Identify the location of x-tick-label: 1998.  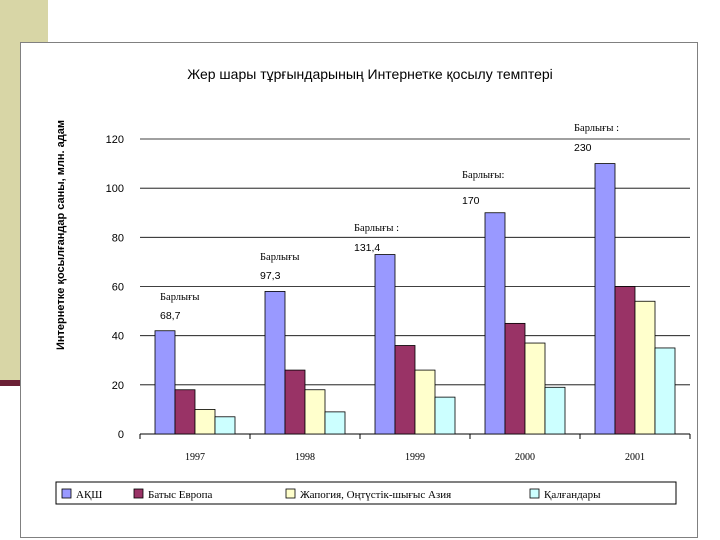
(305, 457).